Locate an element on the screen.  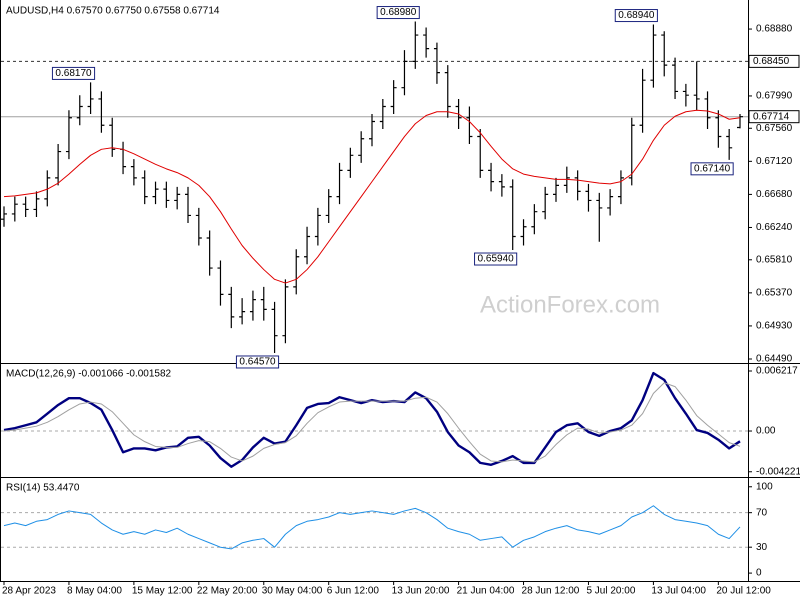
x-tick-label: 20 Jul 12:00 is located at coordinates (743, 591).